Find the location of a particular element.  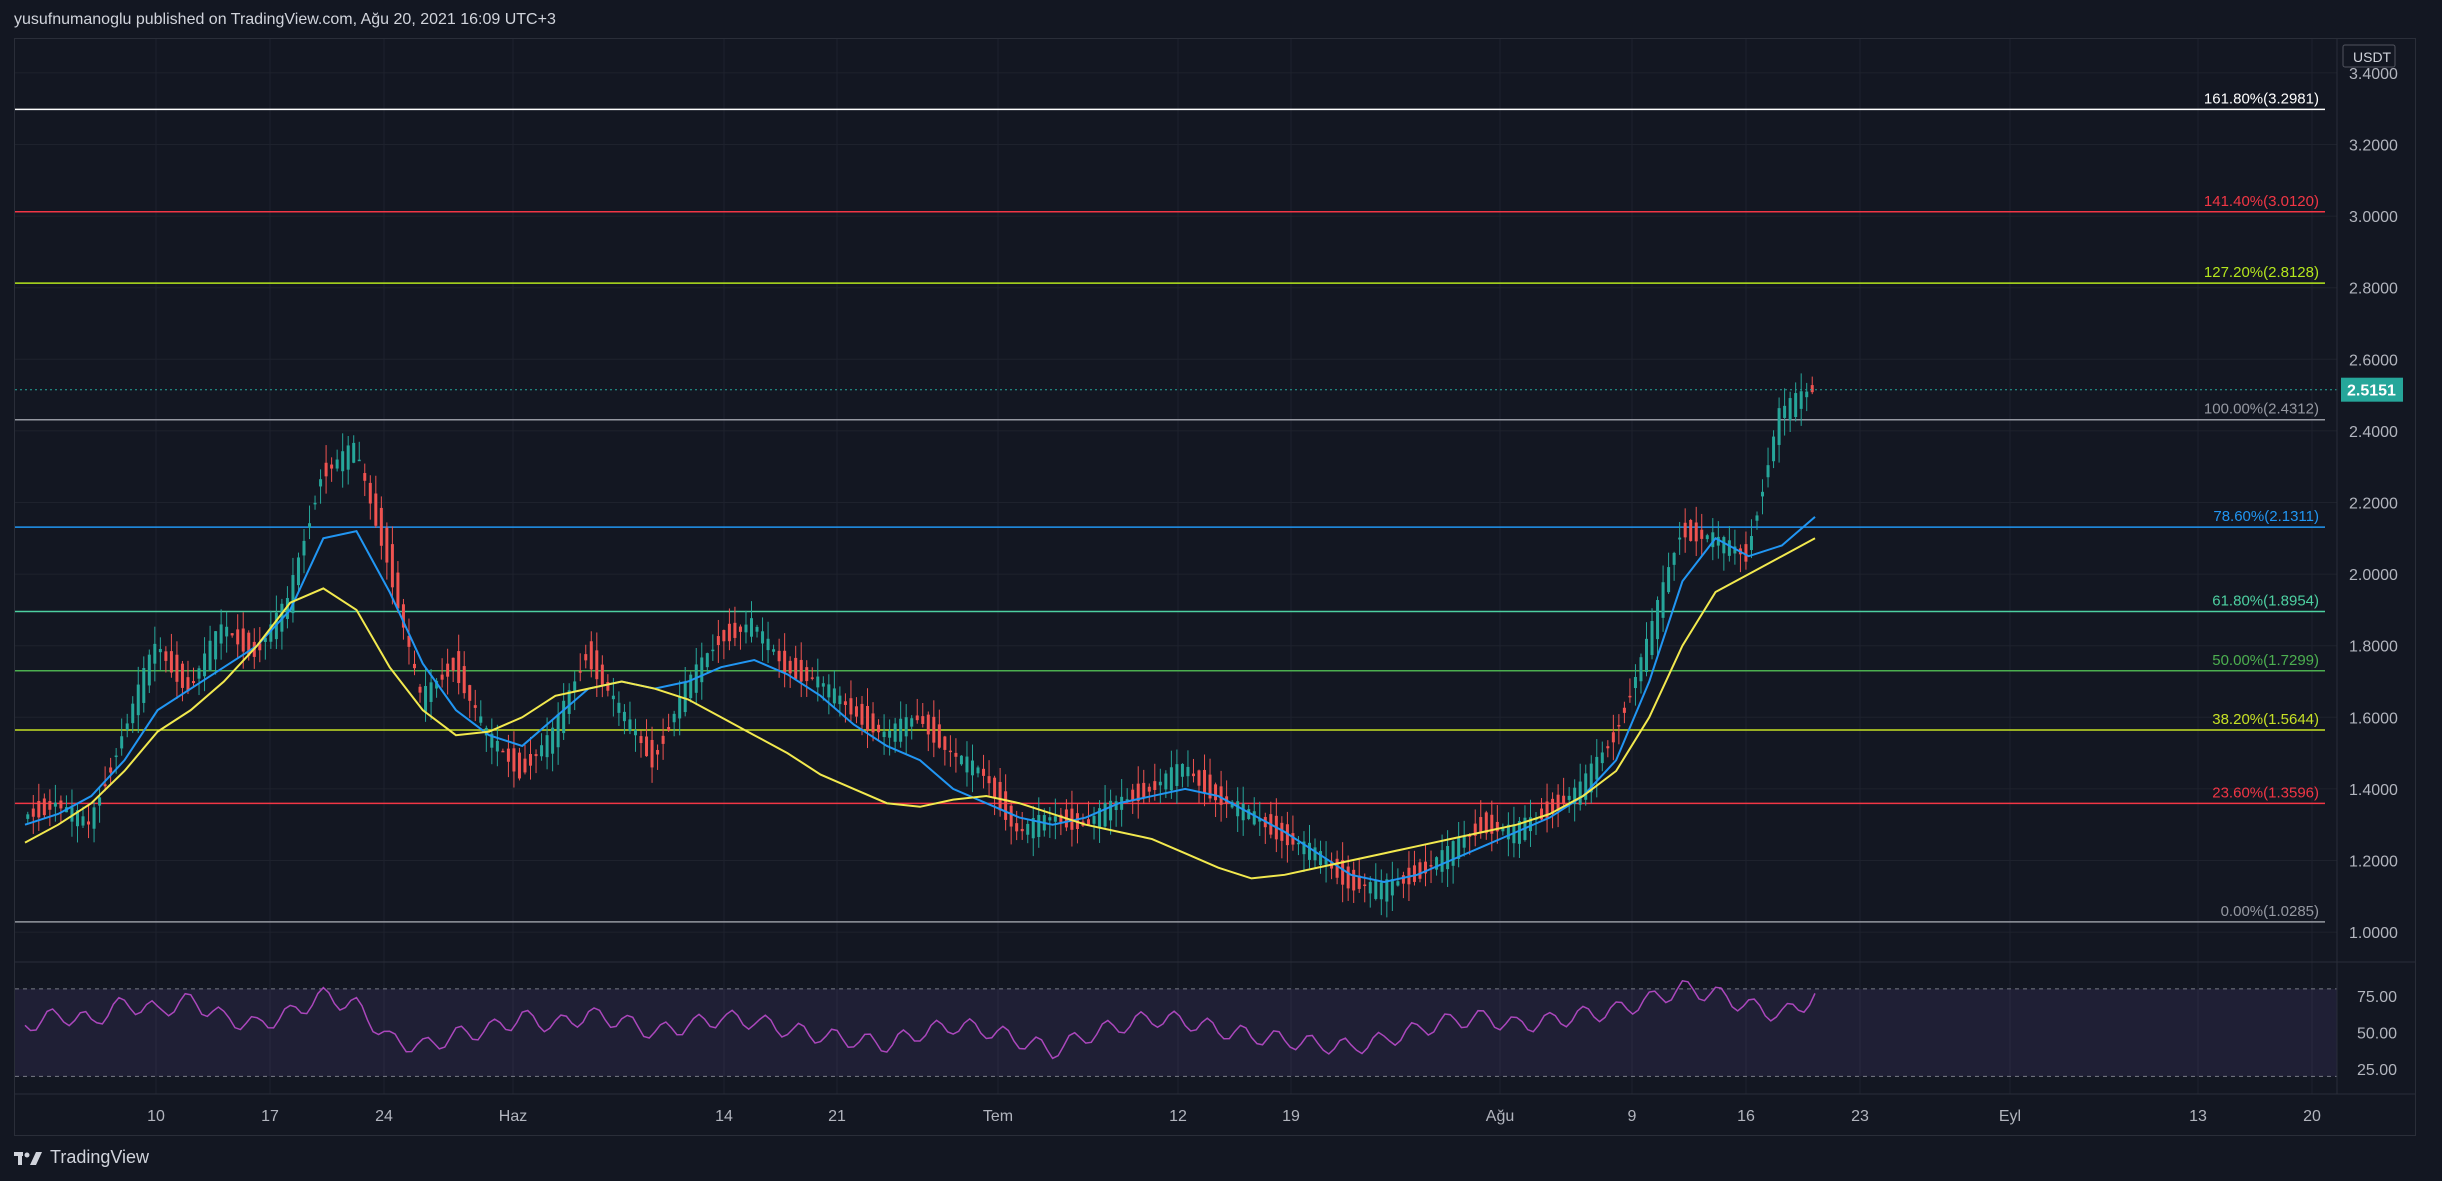

price-tick-label: 2.8000 is located at coordinates (2373, 289).